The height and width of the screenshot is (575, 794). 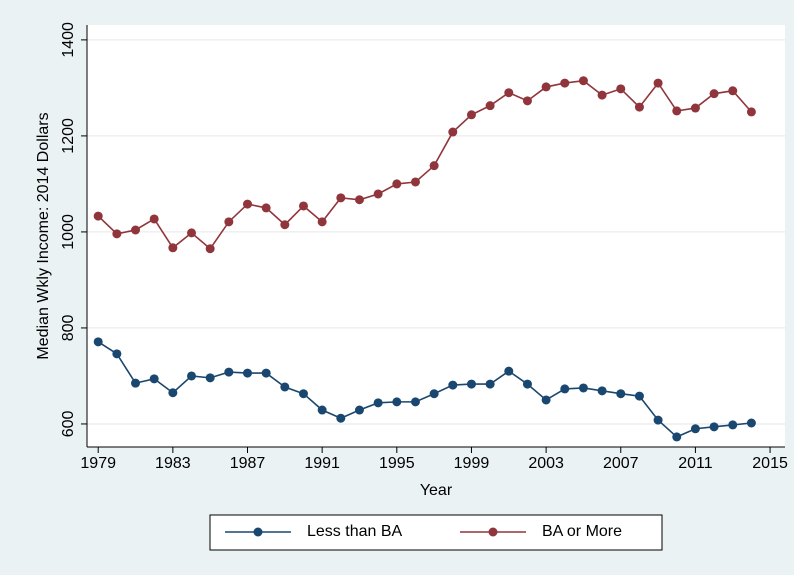 I want to click on y-tick-label: 1000, so click(x=68, y=232).